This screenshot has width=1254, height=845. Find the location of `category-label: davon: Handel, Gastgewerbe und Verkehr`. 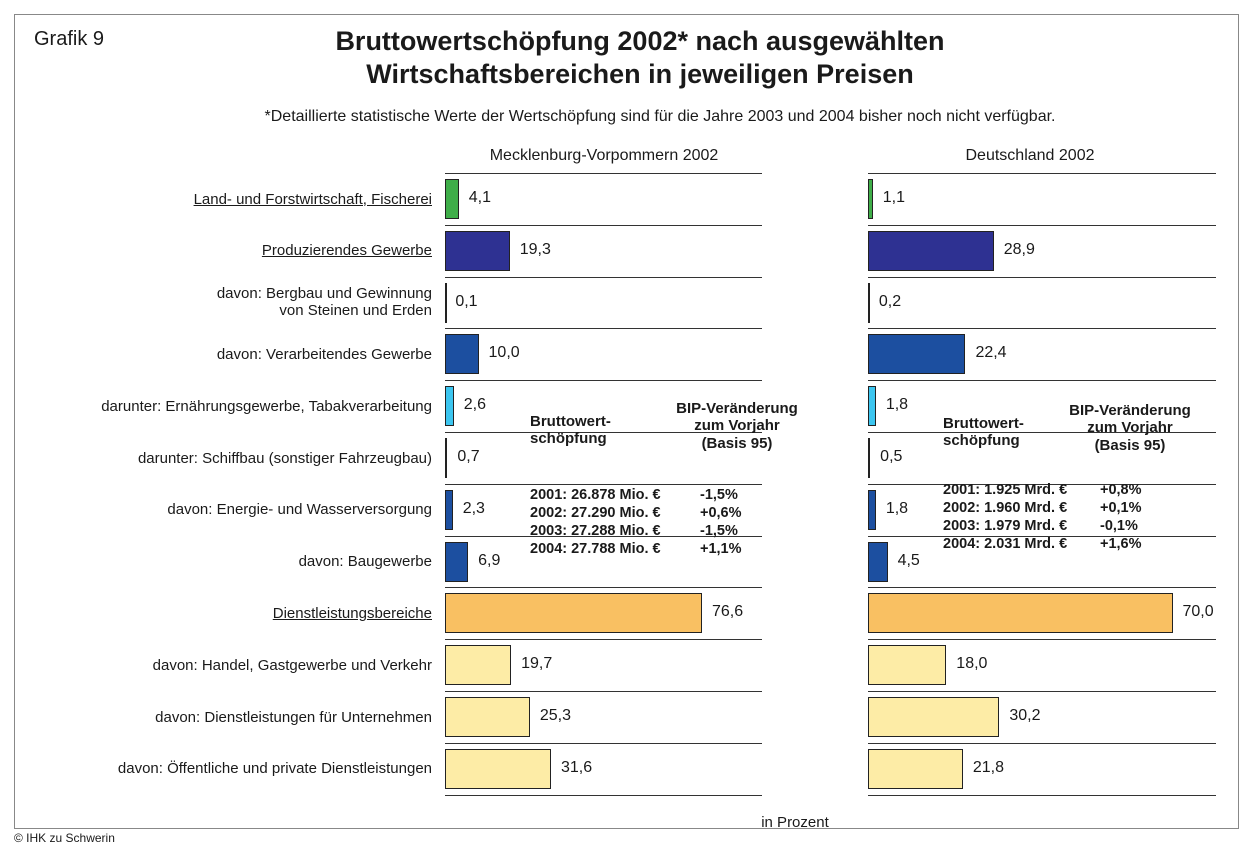

category-label: davon: Handel, Gastgewerbe und Verkehr is located at coordinates (292, 665).